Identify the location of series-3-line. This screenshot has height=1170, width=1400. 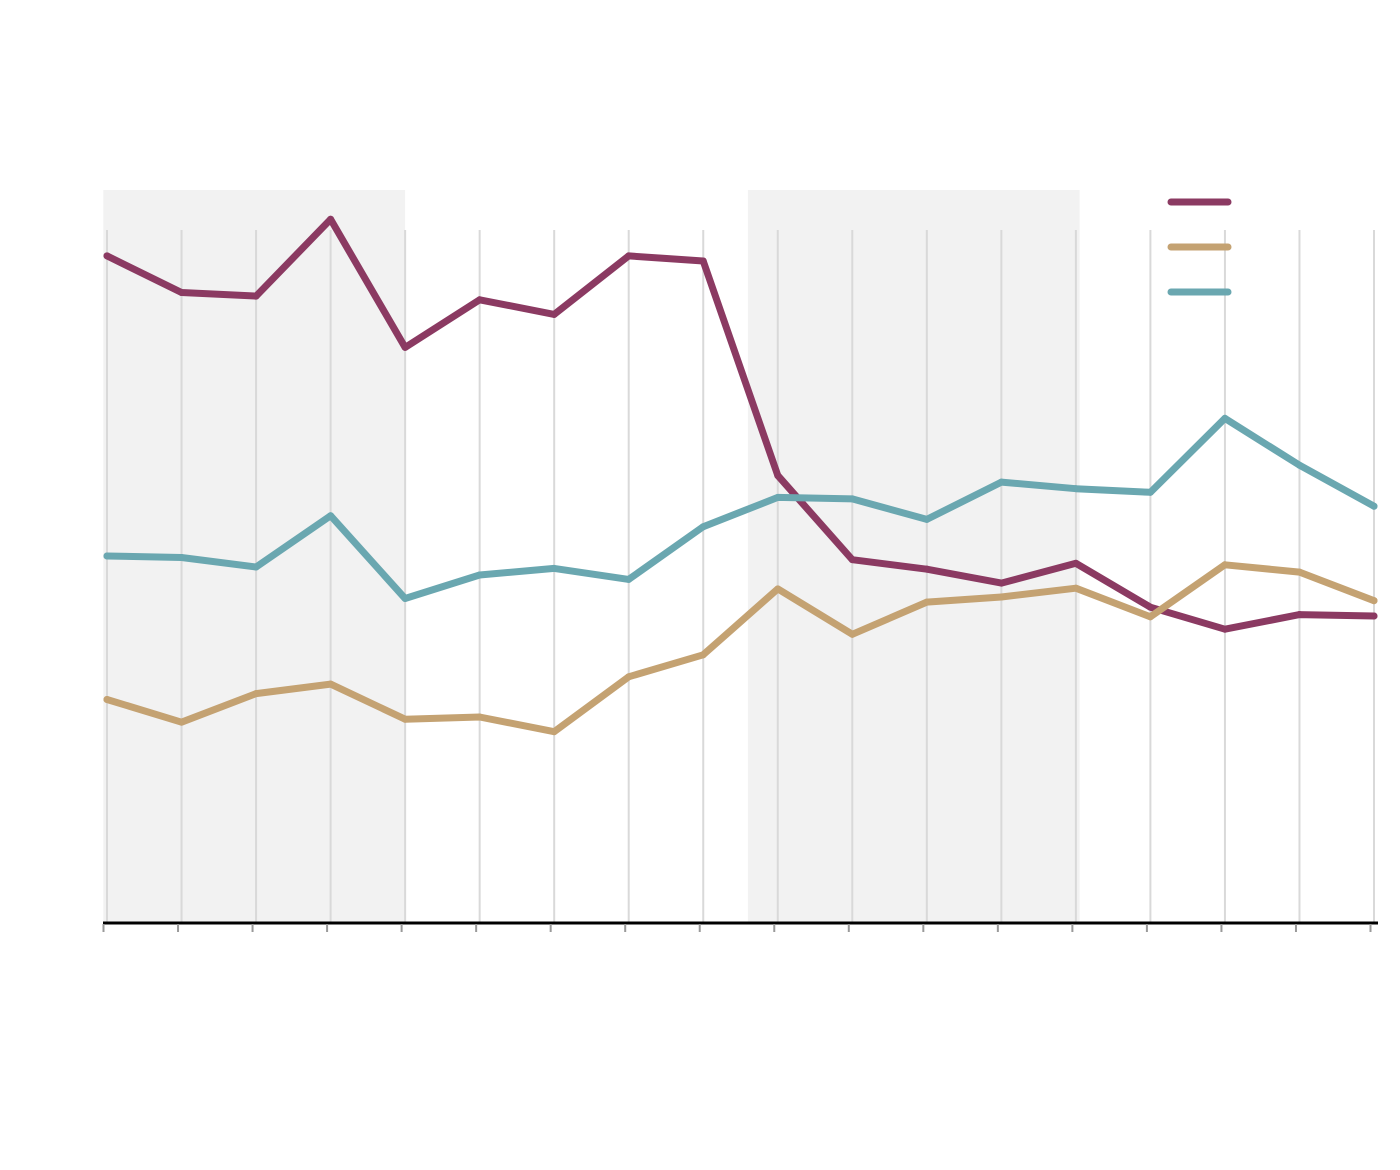
(740, 508).